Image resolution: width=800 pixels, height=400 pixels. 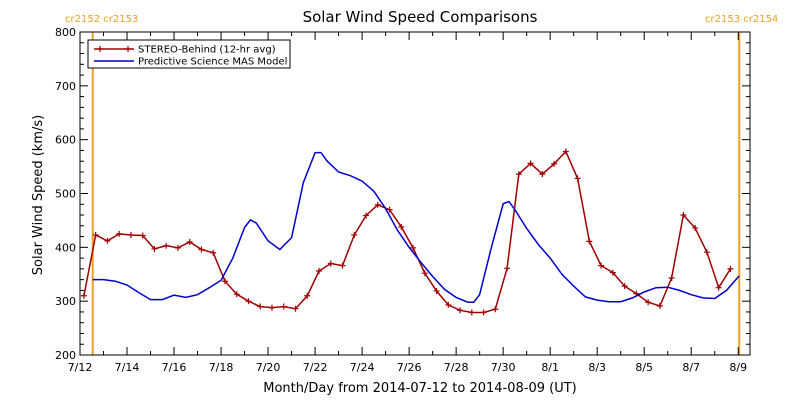 I want to click on x-tick-label: 7/28, so click(x=456, y=367).